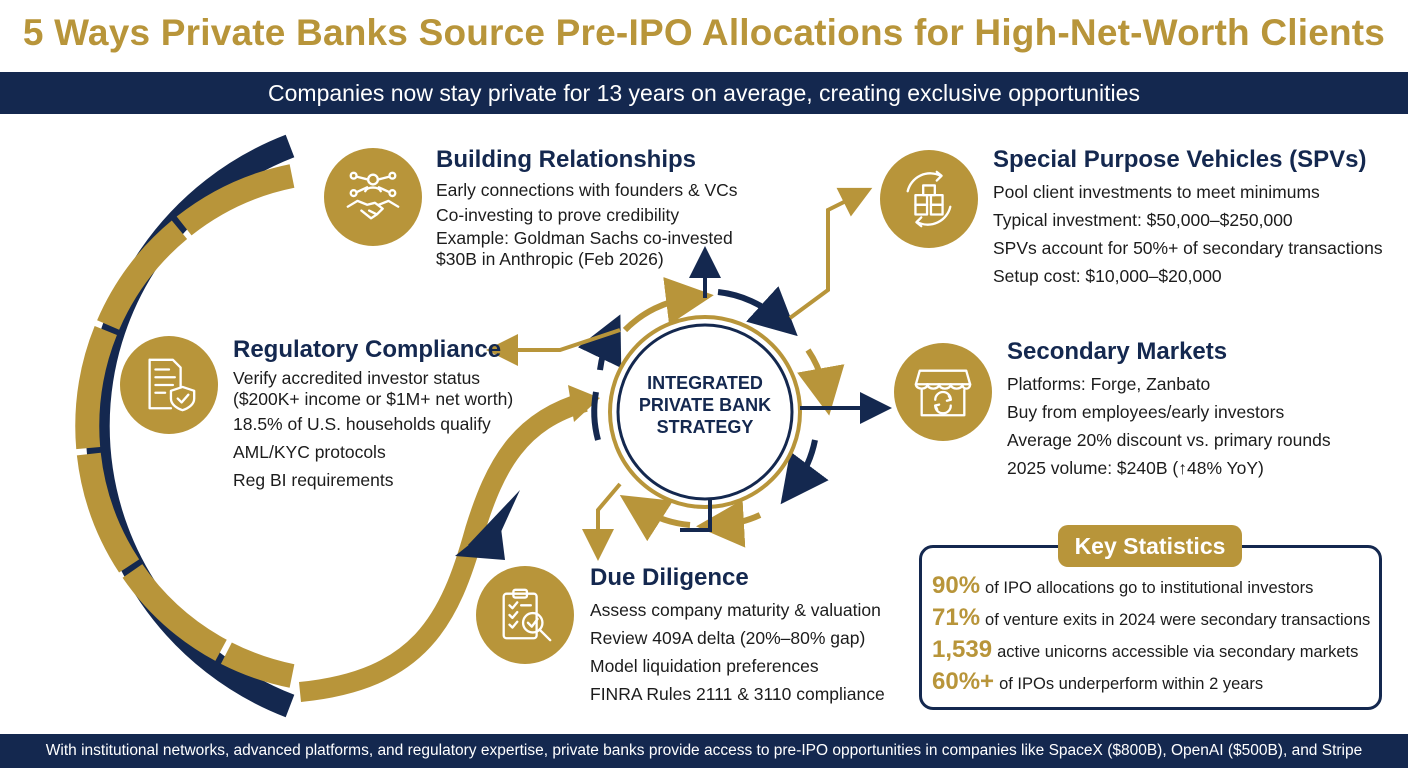 This screenshot has height=768, width=1408. What do you see at coordinates (367, 349) in the screenshot?
I see `section-title: Regulatory Compliance` at bounding box center [367, 349].